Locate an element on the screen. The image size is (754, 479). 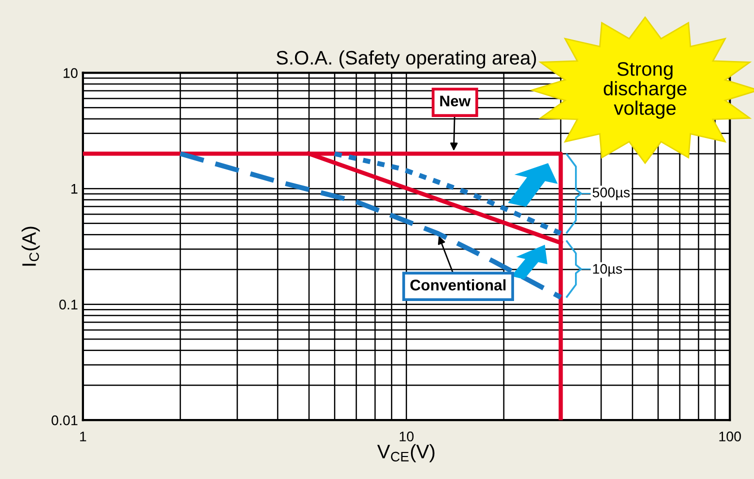
x-tick-label: 10 is located at coordinates (407, 437).